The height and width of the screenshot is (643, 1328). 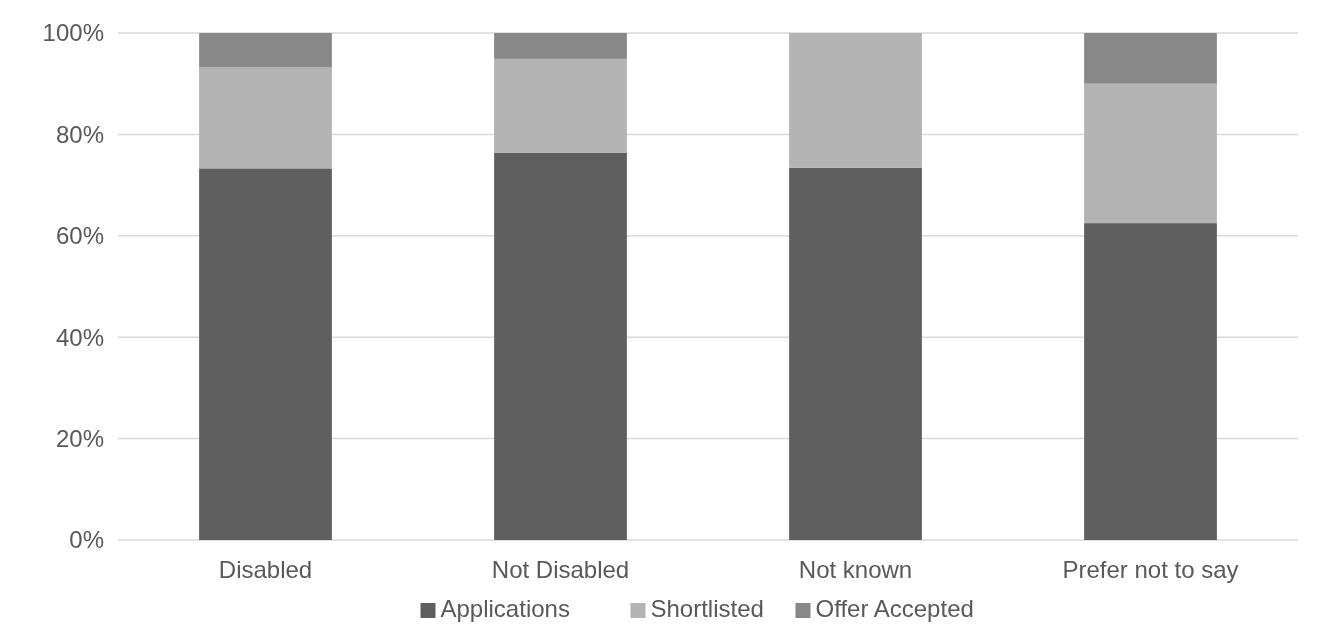 I want to click on x-tick-label: Not Disabled, so click(x=560, y=569).